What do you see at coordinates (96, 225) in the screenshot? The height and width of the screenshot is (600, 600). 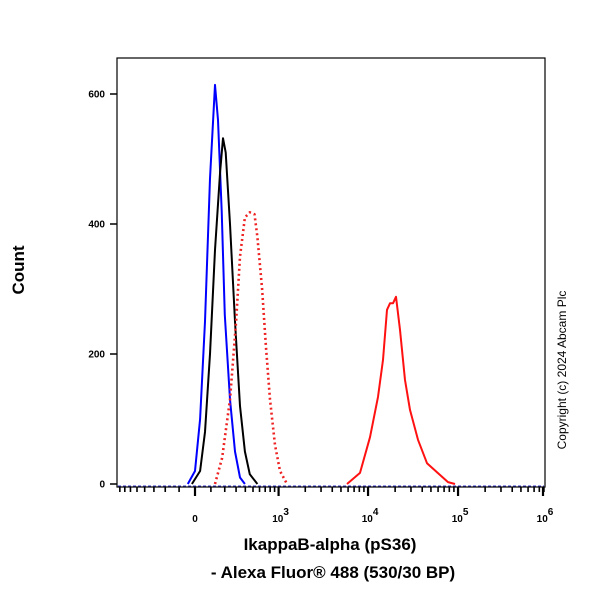 I see `y-tick-label: 400` at bounding box center [96, 225].